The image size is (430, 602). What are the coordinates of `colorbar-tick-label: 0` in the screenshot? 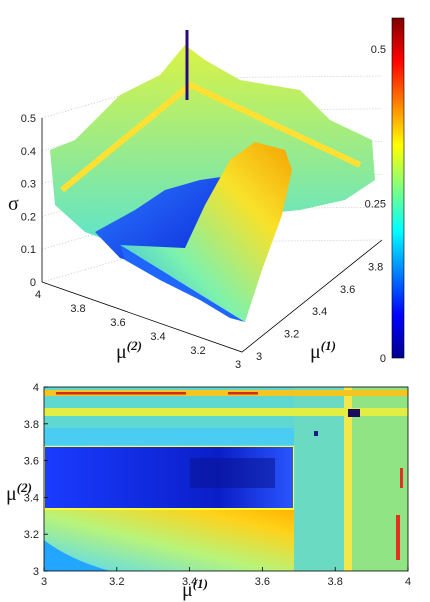 It's located at (383, 359).